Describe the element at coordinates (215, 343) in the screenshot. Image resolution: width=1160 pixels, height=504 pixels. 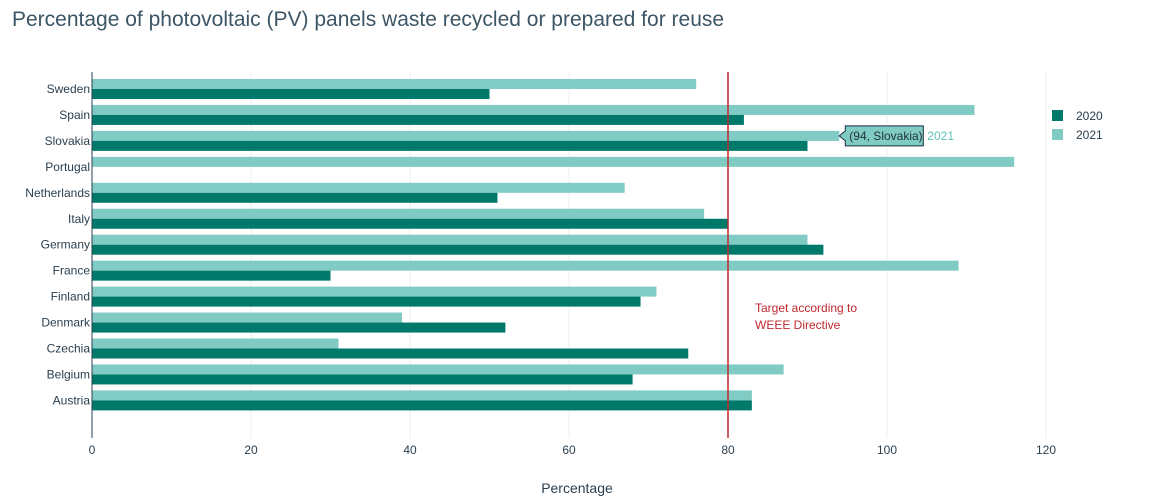
I see `bar-2021-czechia` at that location.